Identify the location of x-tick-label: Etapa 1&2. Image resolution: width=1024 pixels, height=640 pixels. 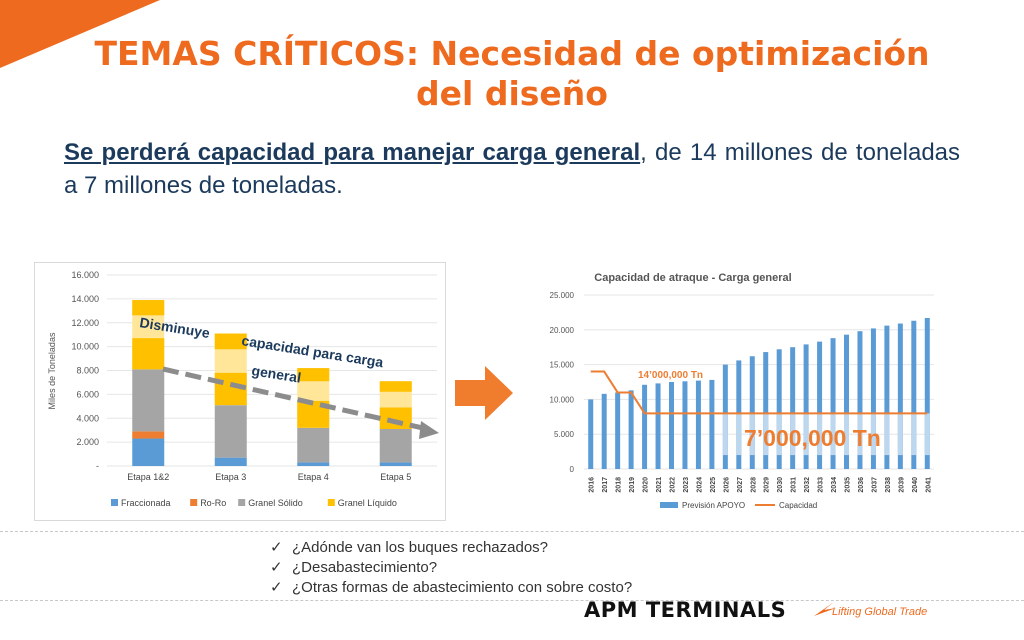
(148, 477).